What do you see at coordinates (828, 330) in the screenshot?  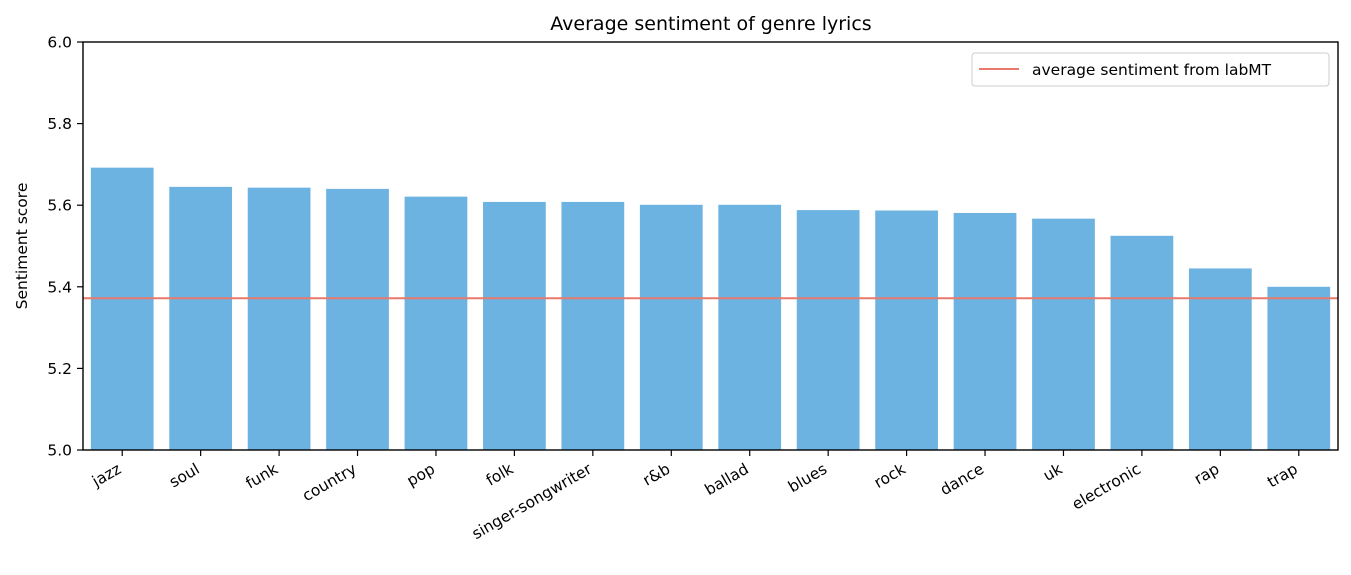 I see `bar-blues` at bounding box center [828, 330].